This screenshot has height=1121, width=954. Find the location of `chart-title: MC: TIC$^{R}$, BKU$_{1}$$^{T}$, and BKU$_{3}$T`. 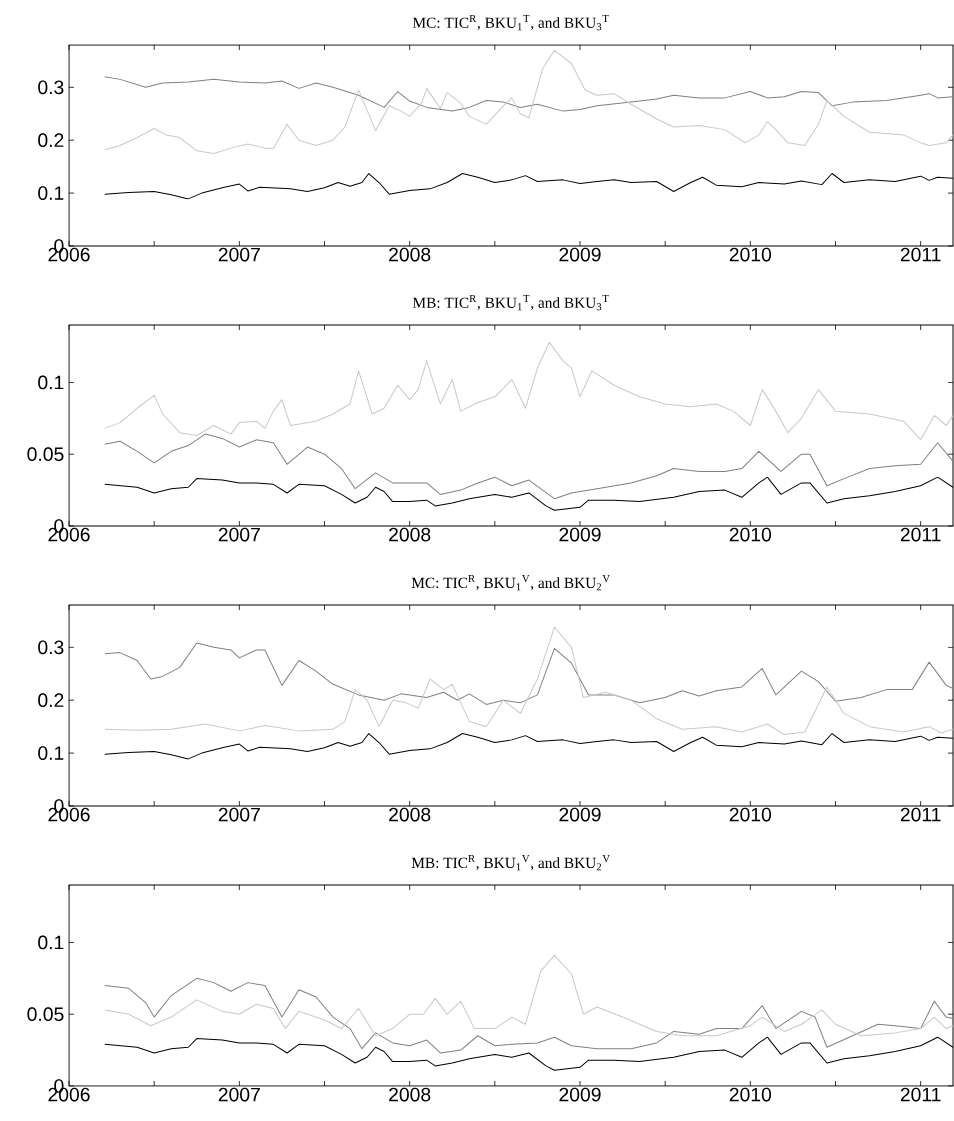

chart-title: MC: TIC$^{R}$, BKU$_{1}$$^{T}$, and BKU$_{3}$T is located at coordinates (510, 22).